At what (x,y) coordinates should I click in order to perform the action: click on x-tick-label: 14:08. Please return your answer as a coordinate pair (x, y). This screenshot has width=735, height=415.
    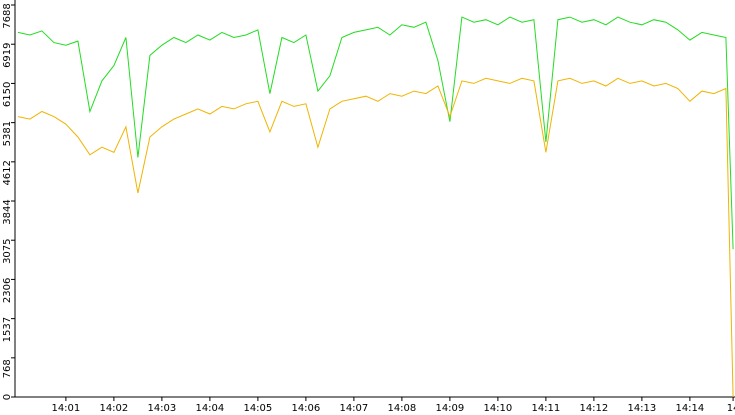
    Looking at the image, I should click on (401, 408).